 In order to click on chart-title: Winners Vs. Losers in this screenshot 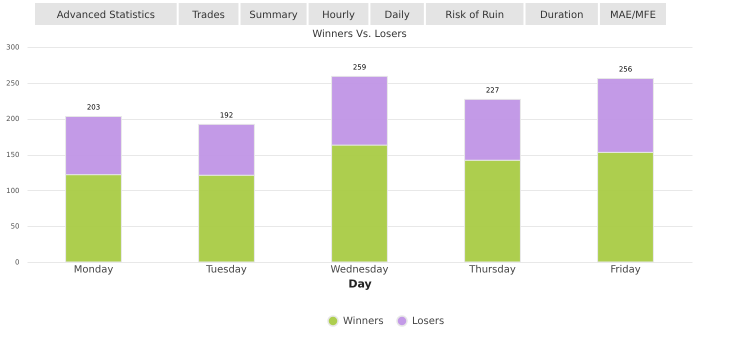, I will do `click(359, 34)`.